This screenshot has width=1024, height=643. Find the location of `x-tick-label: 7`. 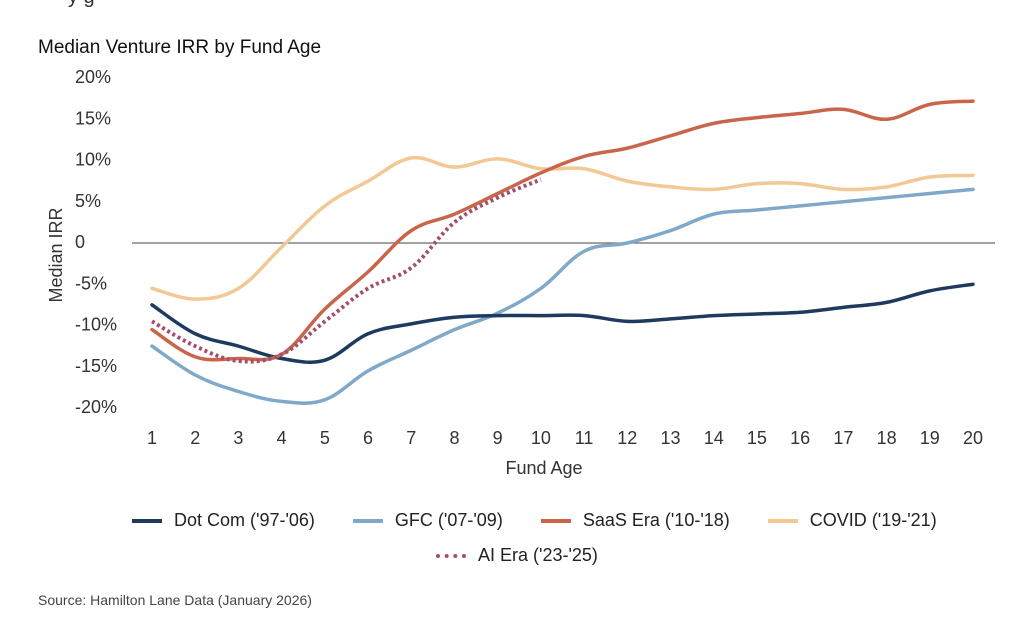

x-tick-label: 7 is located at coordinates (411, 438).